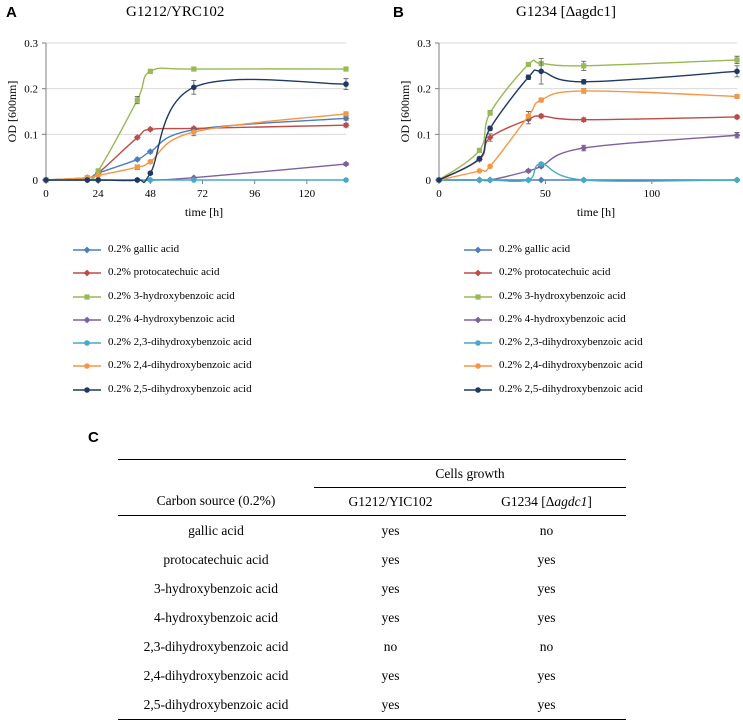 The image size is (743, 720). I want to click on legend-label: 0.2% 2,3-dihydroxybenzoic acid, so click(180, 342).